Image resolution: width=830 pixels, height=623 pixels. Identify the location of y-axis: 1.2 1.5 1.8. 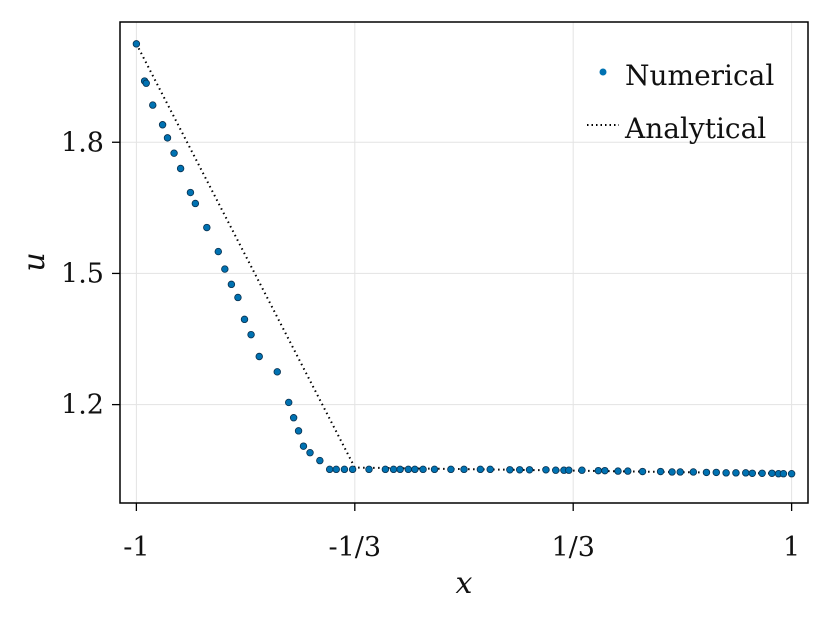
(90, 274).